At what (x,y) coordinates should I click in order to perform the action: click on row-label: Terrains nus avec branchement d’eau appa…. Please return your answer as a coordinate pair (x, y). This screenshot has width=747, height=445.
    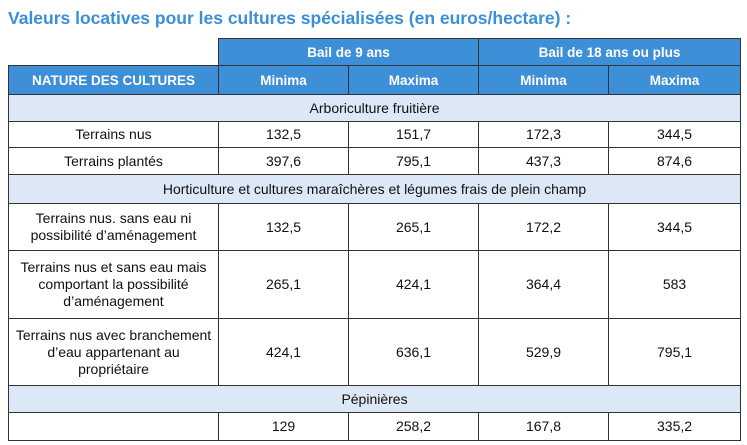
    Looking at the image, I should click on (113, 352).